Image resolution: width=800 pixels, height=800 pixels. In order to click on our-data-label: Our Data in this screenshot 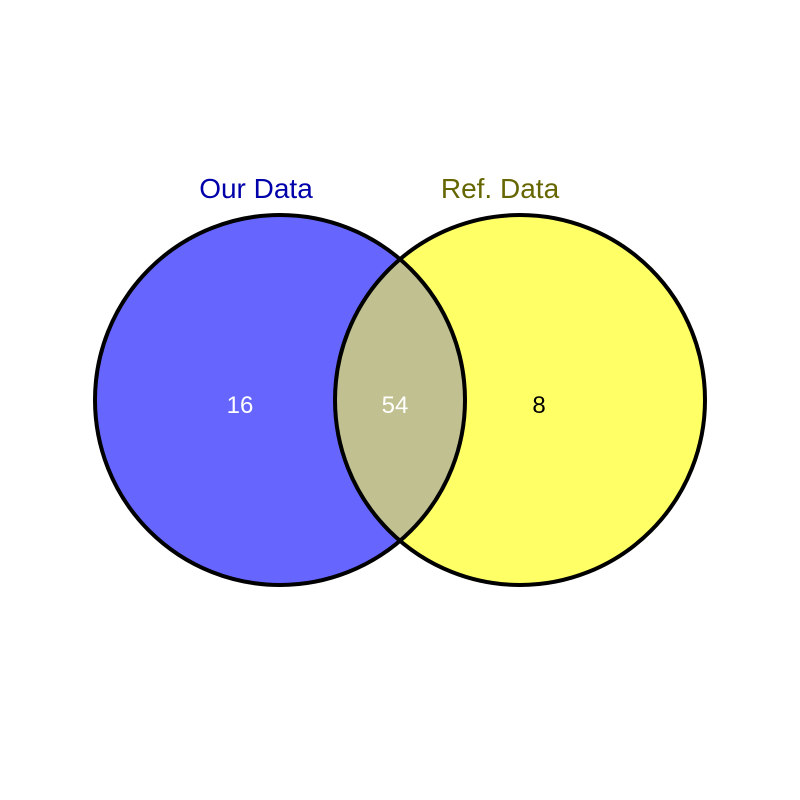, I will do `click(256, 188)`.